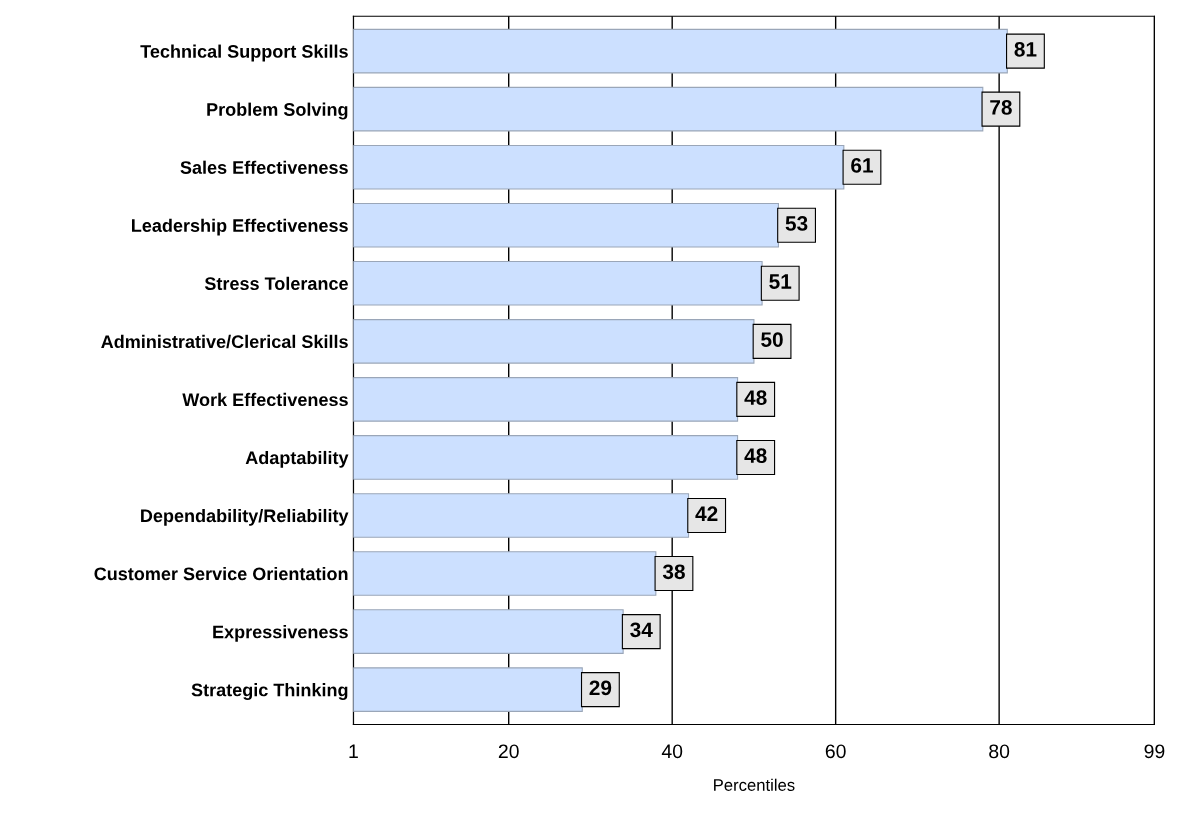 The height and width of the screenshot is (814, 1178). What do you see at coordinates (240, 227) in the screenshot?
I see `y-tick-label: Leadership Effectiveness` at bounding box center [240, 227].